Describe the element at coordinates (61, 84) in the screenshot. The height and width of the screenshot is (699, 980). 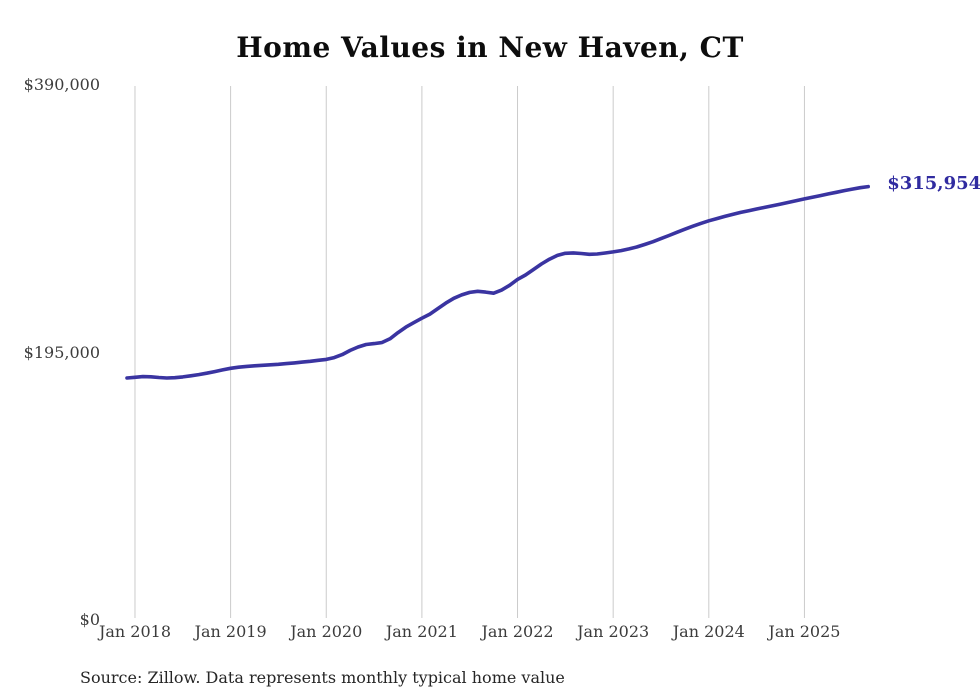
I see `y-tick-label: $390,000` at that location.